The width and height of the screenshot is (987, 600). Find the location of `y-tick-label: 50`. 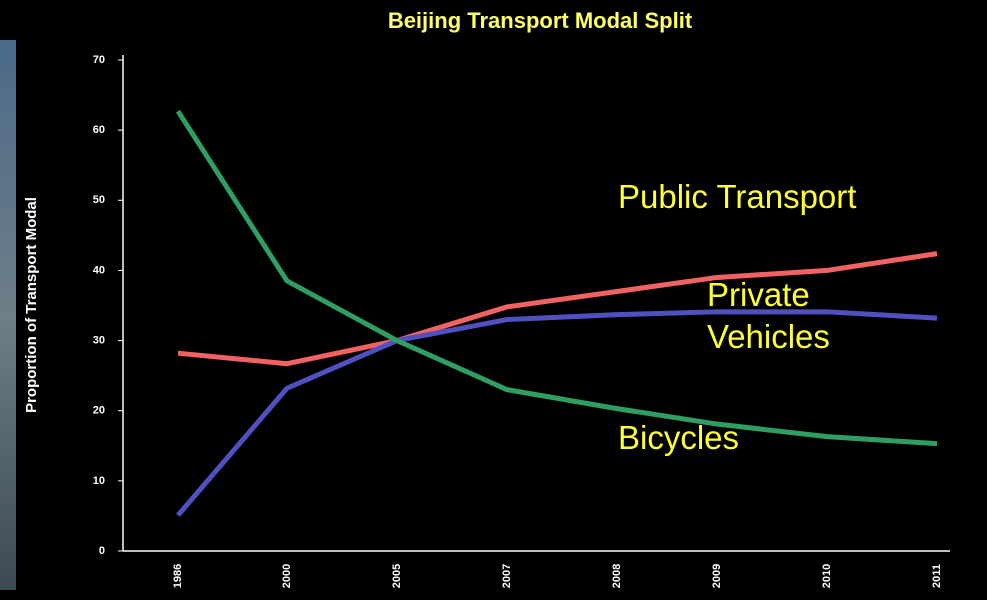

y-tick-label: 50 is located at coordinates (99, 200).